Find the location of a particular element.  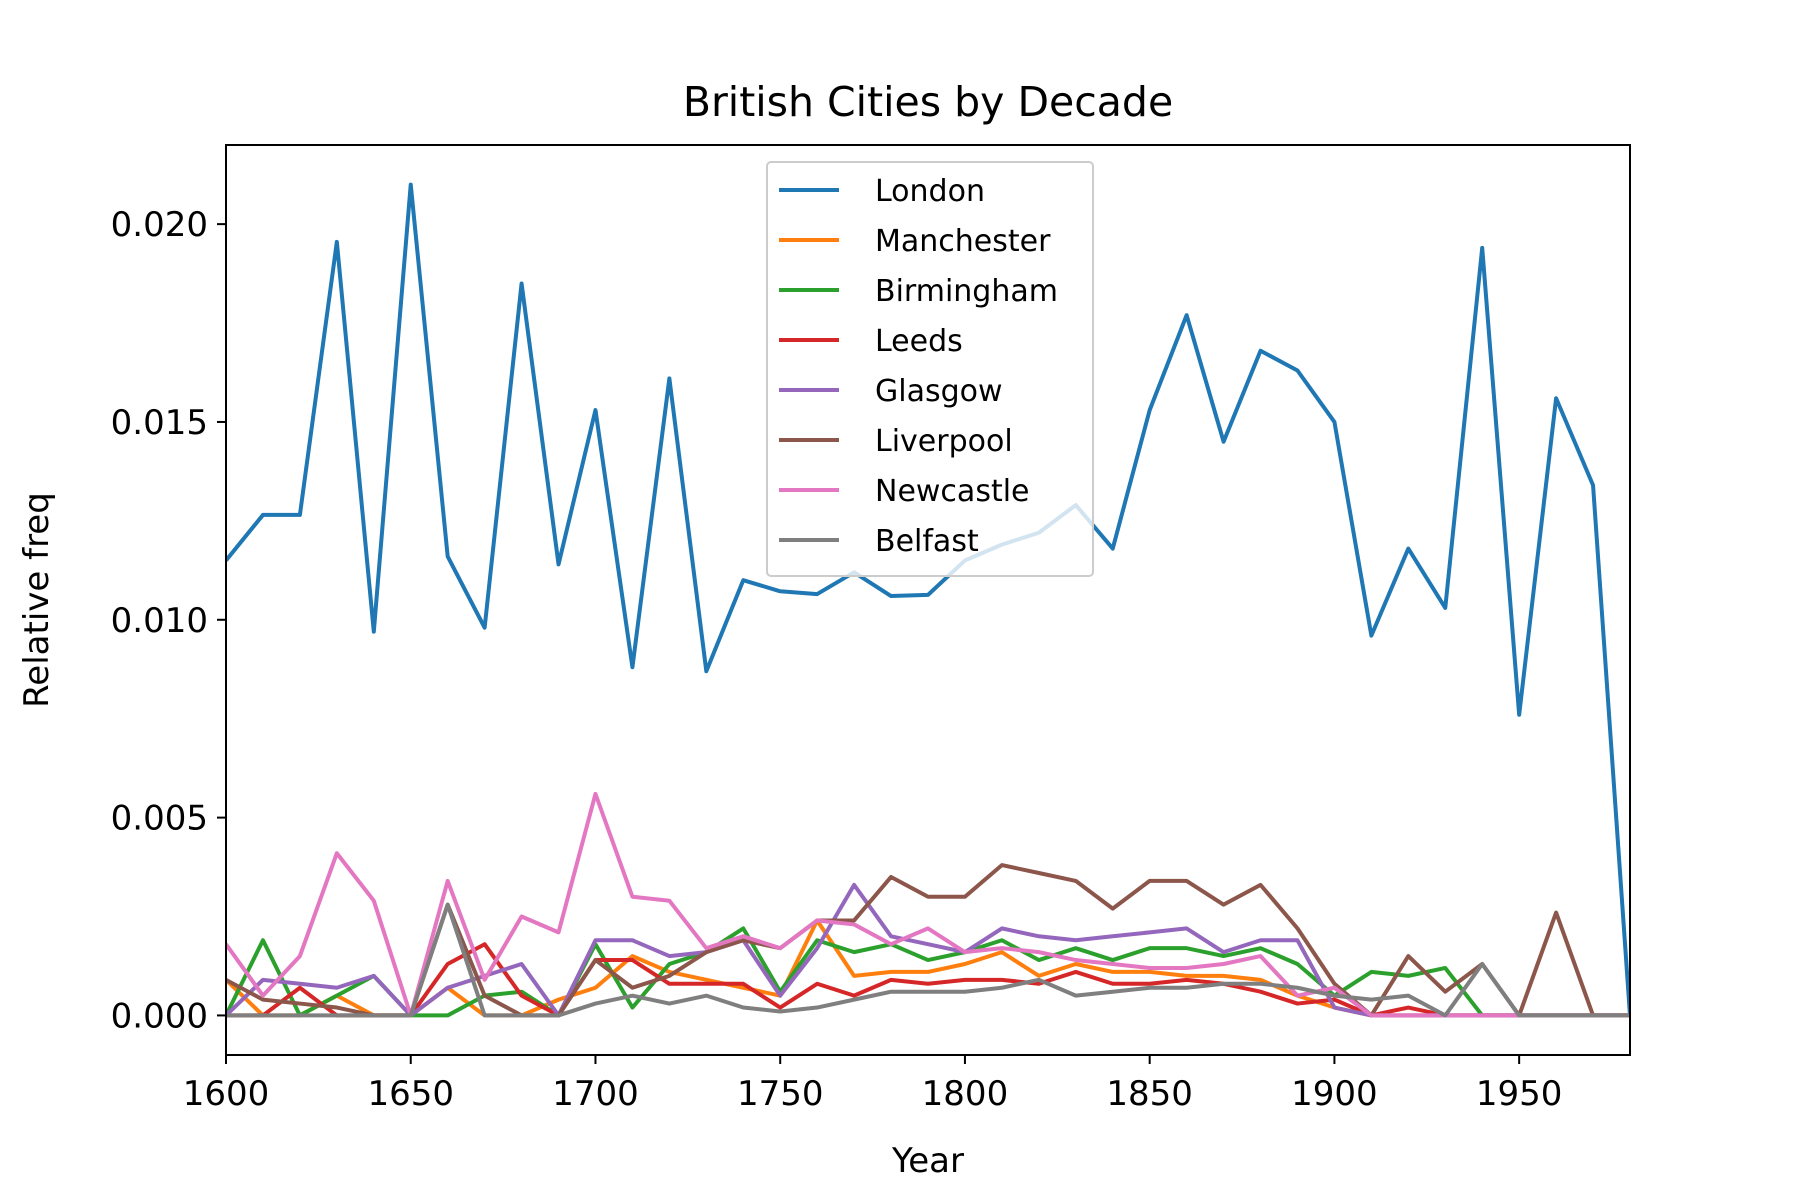

y-axis-label: Relative freq is located at coordinates (37, 600).